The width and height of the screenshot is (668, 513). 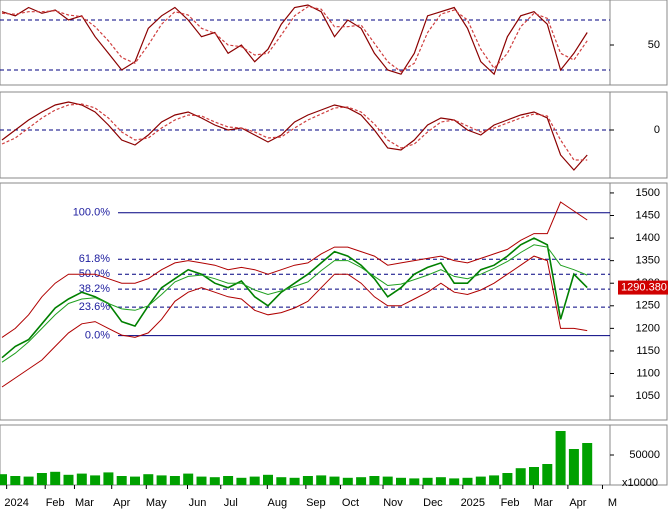 I want to click on last-price-box, so click(x=643, y=287).